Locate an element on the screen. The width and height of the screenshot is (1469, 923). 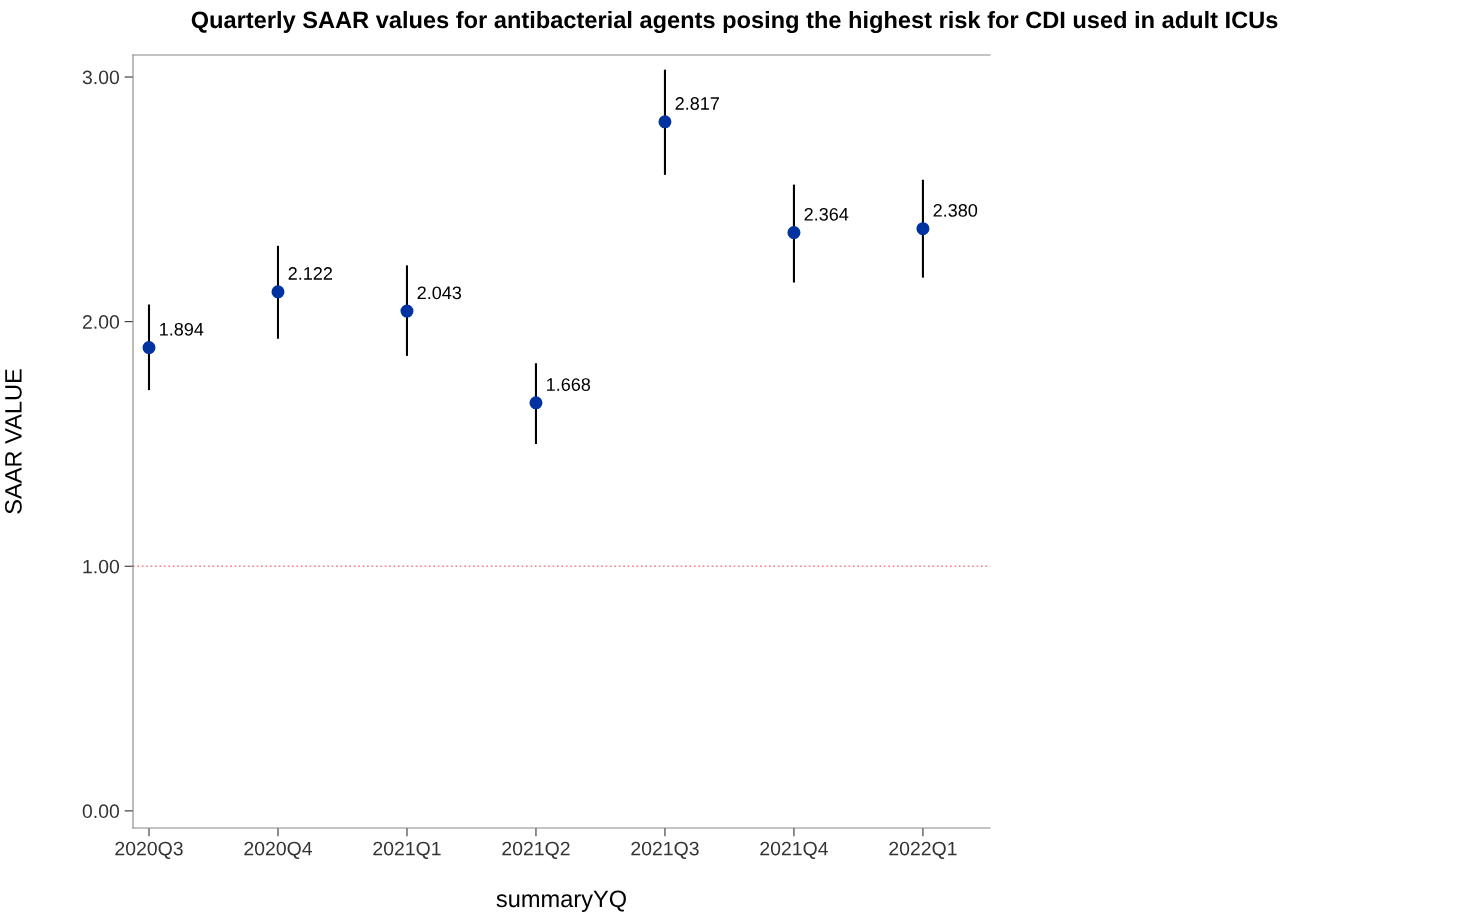
data-label: 2.380 is located at coordinates (955, 210).